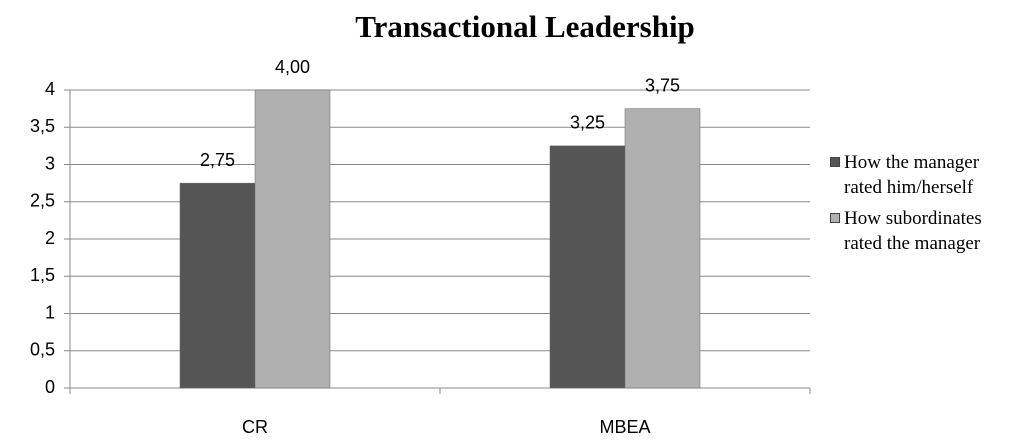 Image resolution: width=1034 pixels, height=442 pixels. I want to click on y-tick-label: 1, so click(50, 312).